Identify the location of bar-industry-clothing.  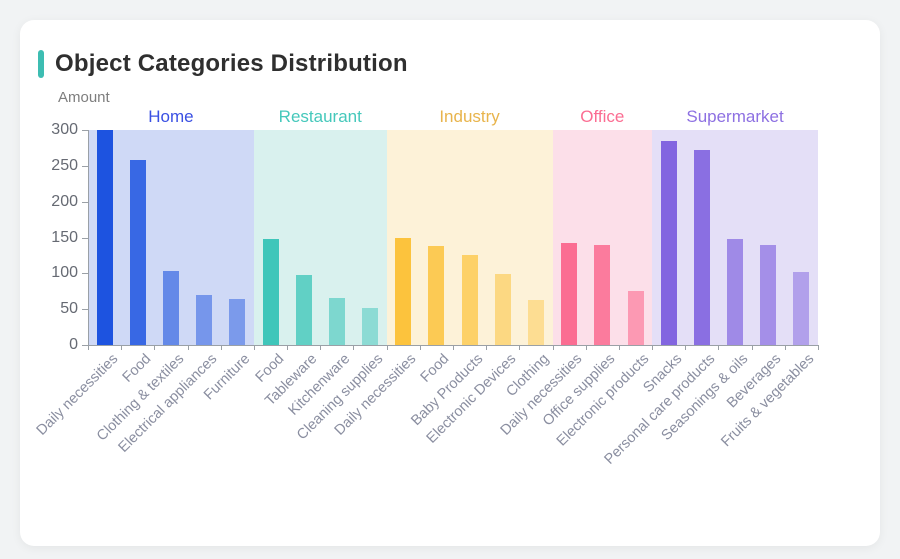
(535, 322).